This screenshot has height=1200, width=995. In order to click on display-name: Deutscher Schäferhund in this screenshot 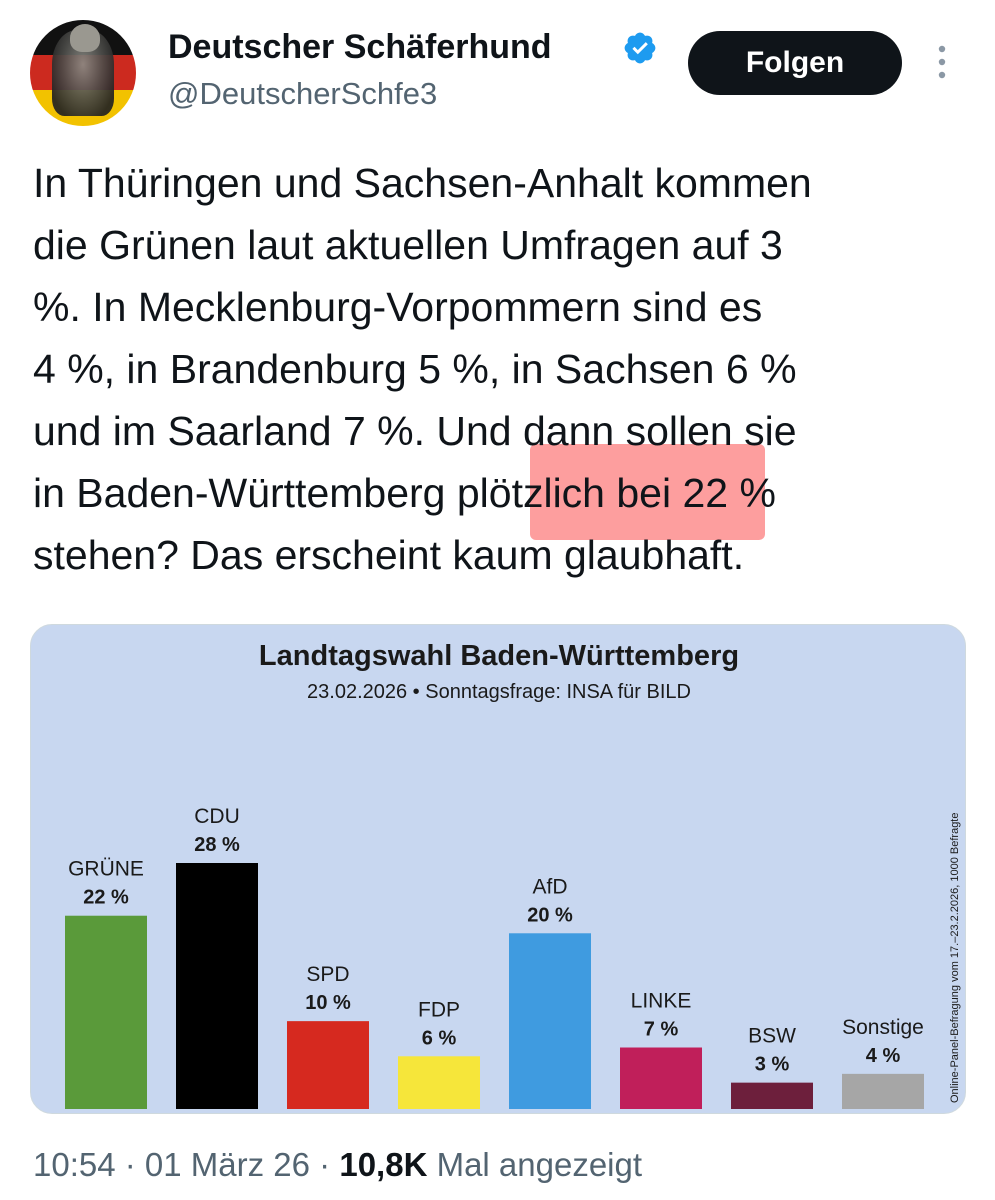, I will do `click(360, 47)`.